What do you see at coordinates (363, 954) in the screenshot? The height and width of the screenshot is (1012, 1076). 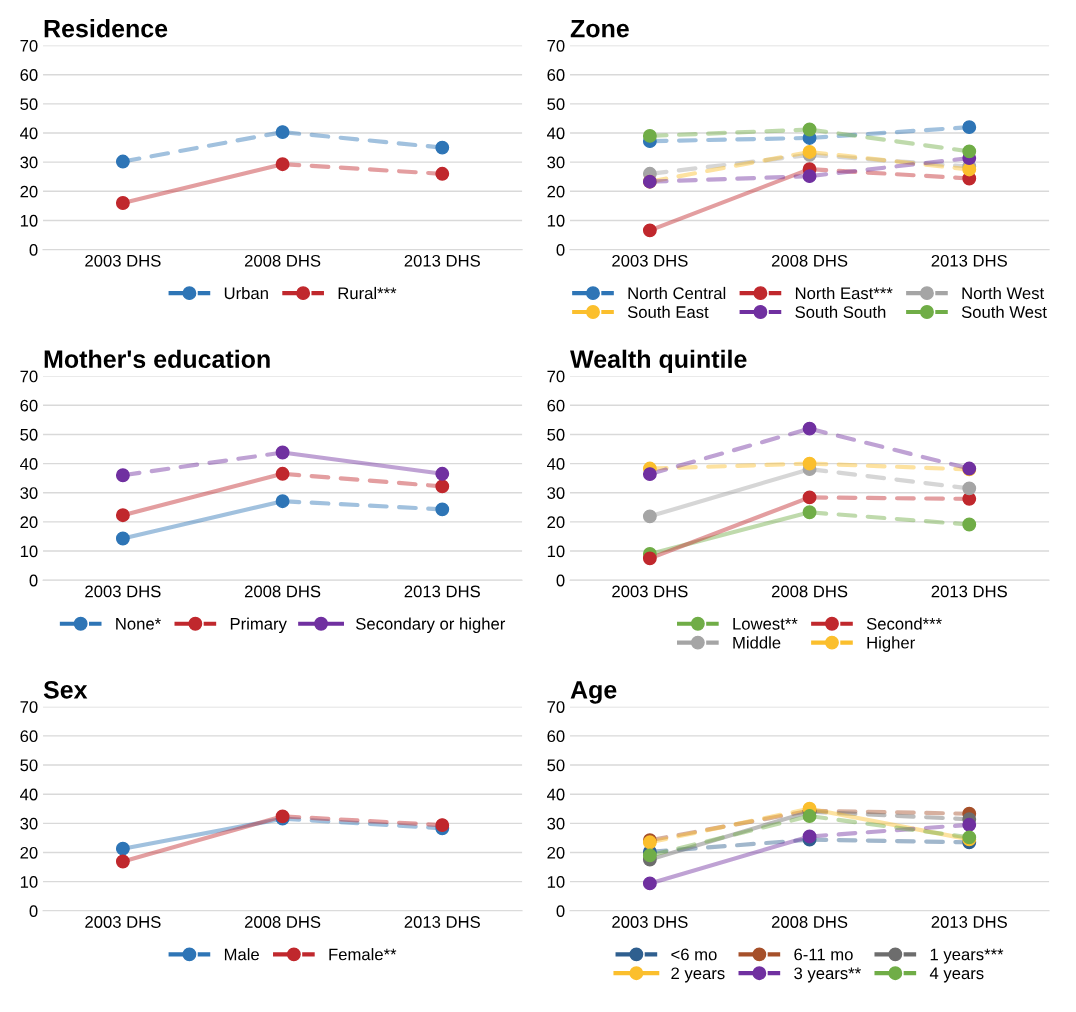 I see `legend-label: Female**` at bounding box center [363, 954].